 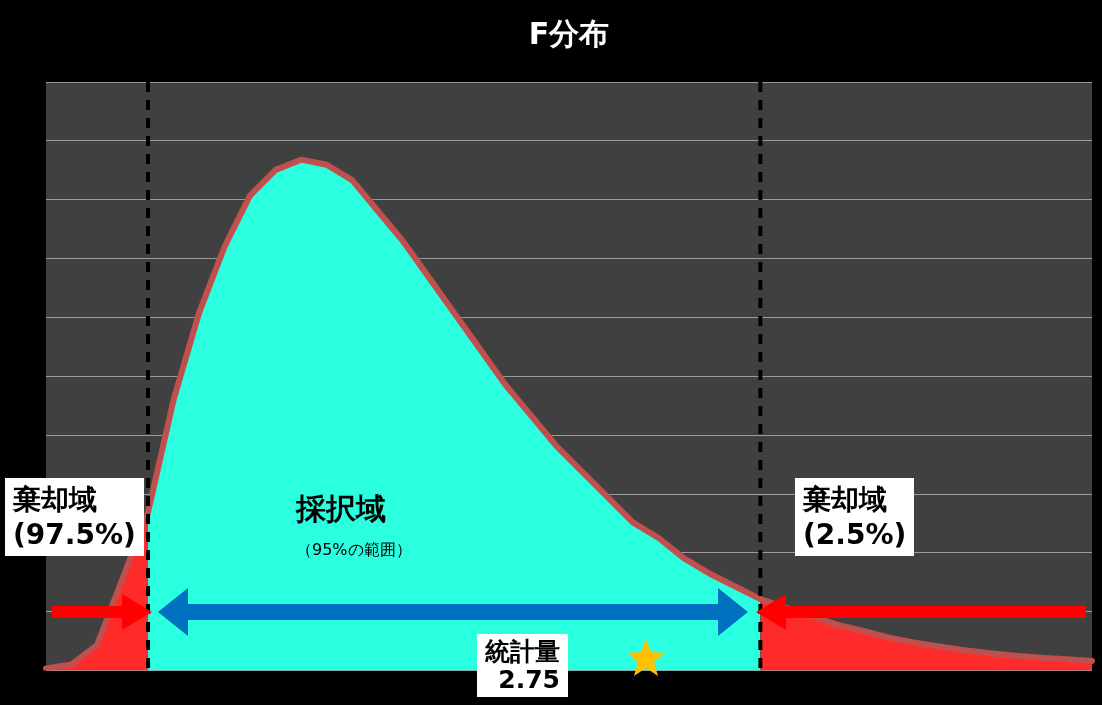 I want to click on chart-title: F分布, so click(x=569, y=33).